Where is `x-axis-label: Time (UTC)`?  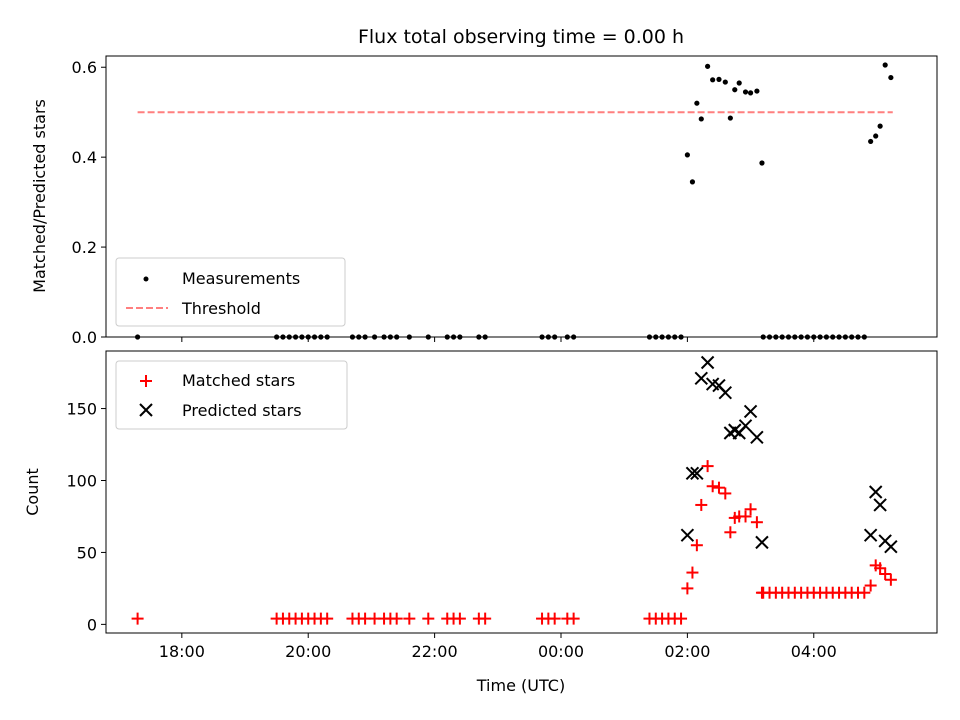
x-axis-label: Time (UTC) is located at coordinates (520, 685).